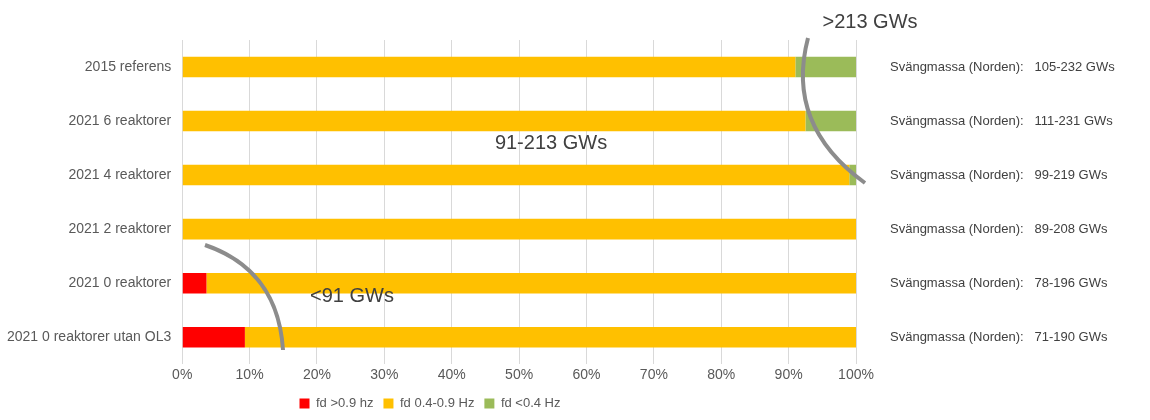 The width and height of the screenshot is (1150, 420). Describe the element at coordinates (653, 374) in the screenshot. I see `x-tick-label: 70%` at that location.